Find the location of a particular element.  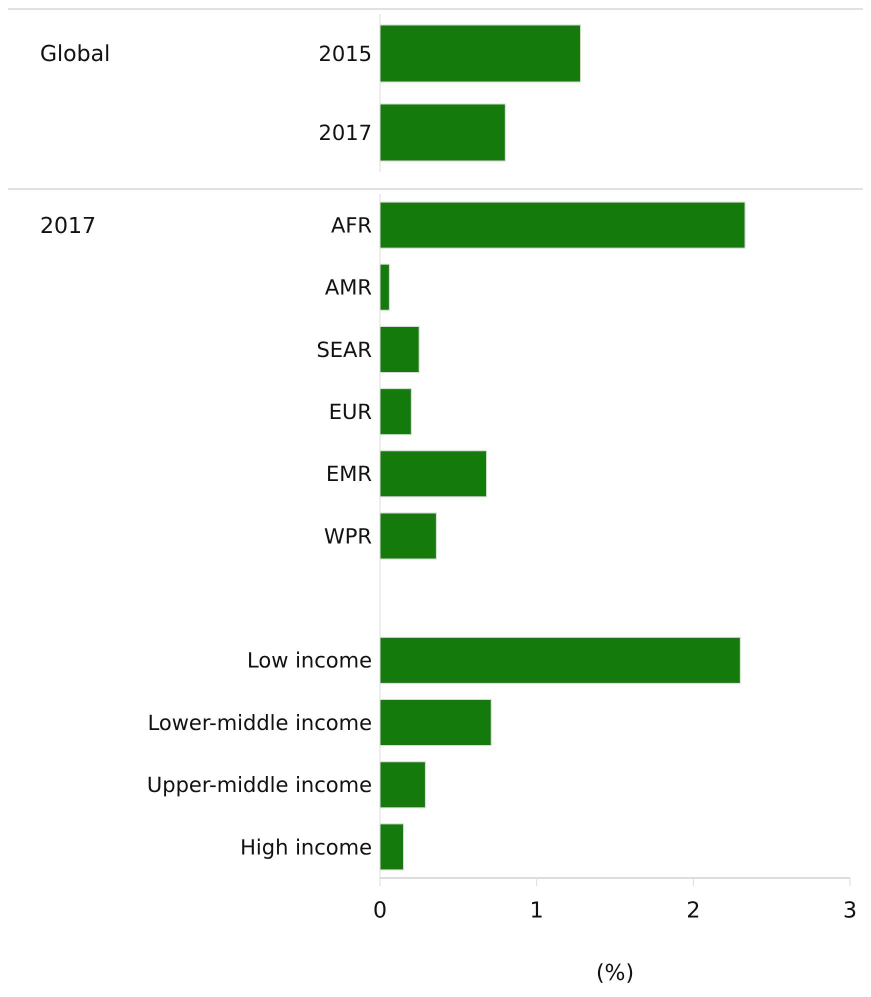

y-tick-label: SEAR is located at coordinates (344, 350).